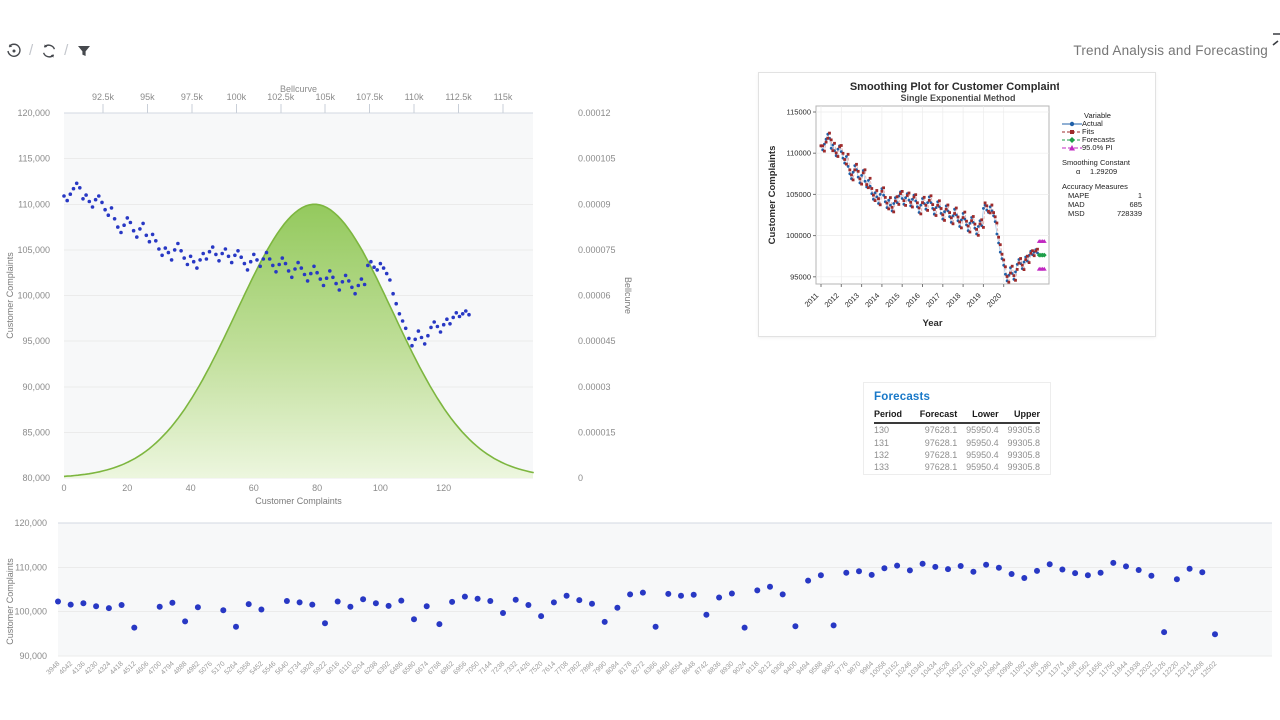  What do you see at coordinates (1097, 115) in the screenshot?
I see `legend-title: Variable` at bounding box center [1097, 115].